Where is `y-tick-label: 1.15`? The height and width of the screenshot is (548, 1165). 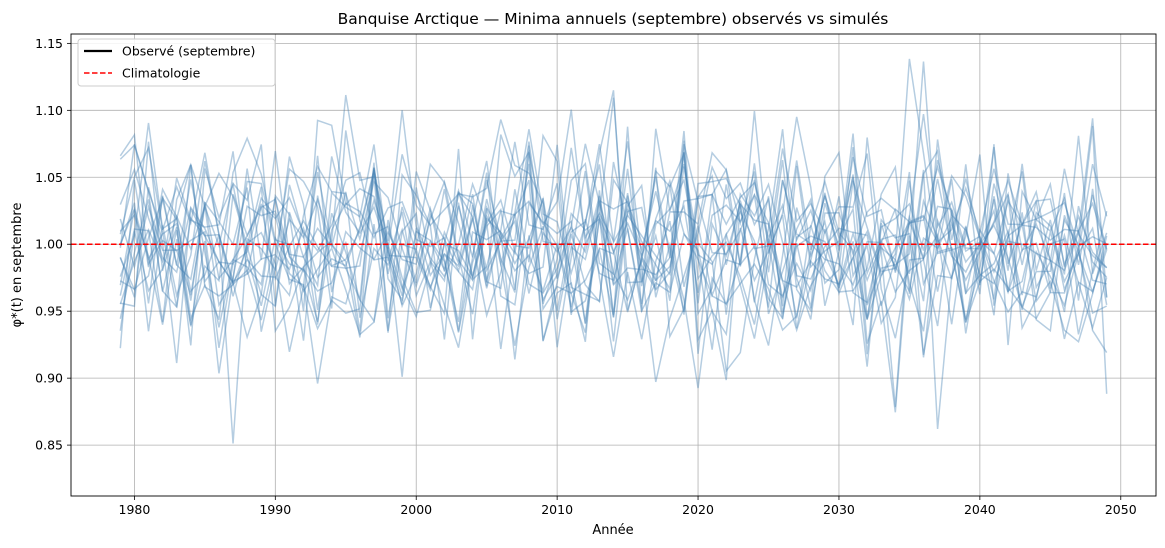
y-tick-label: 1.15 is located at coordinates (49, 43).